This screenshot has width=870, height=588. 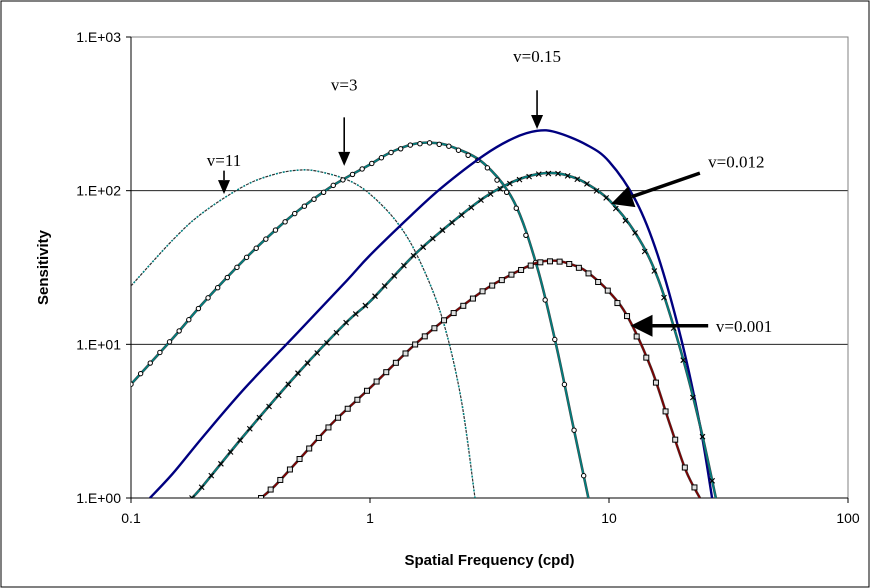 What do you see at coordinates (537, 56) in the screenshot?
I see `annotation-label: v=0.15` at bounding box center [537, 56].